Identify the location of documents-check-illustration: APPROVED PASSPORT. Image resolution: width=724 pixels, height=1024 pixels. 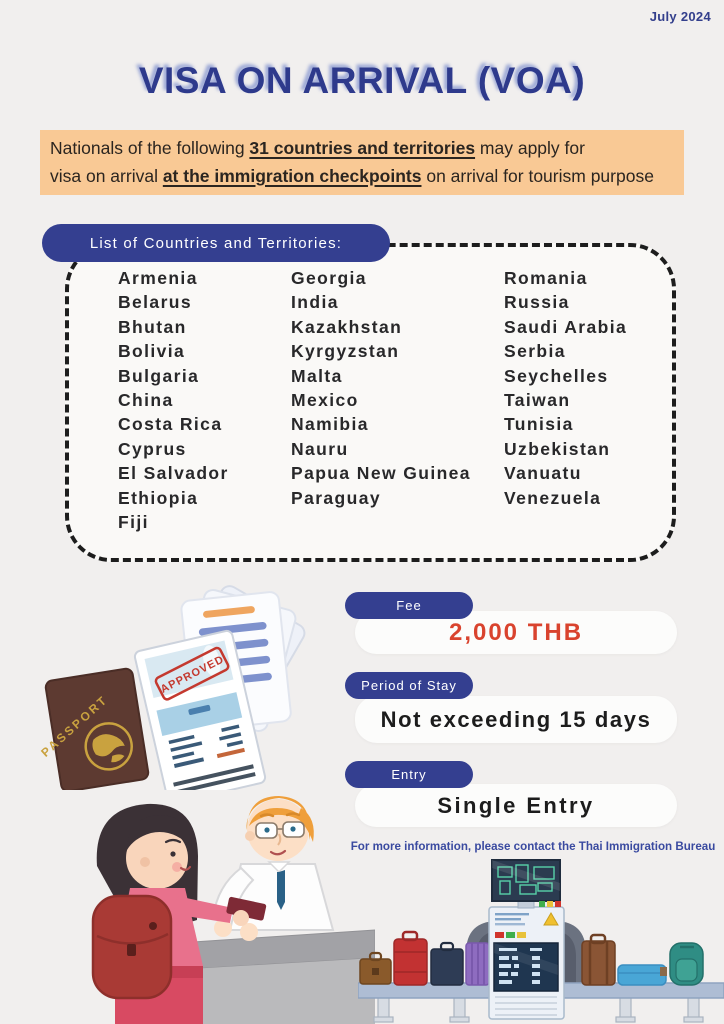
(173, 687).